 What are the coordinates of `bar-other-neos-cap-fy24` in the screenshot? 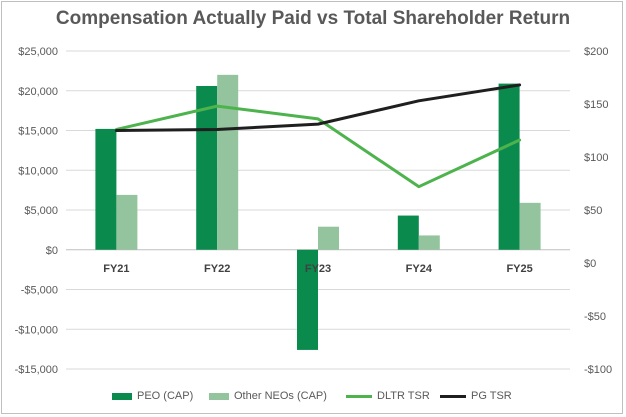 It's located at (429, 242).